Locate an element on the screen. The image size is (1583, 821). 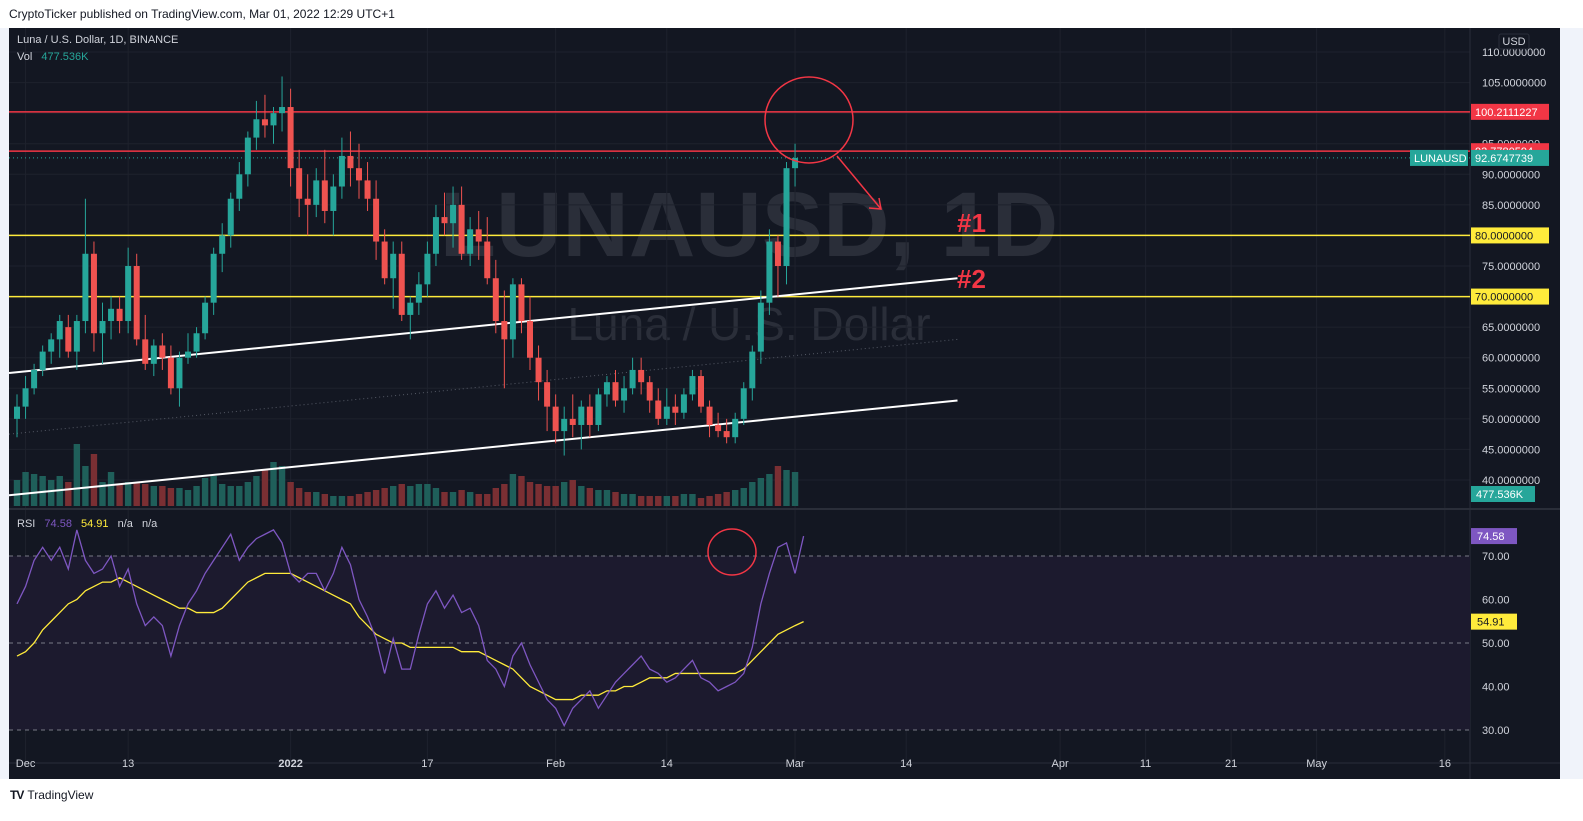
symbol-legend: Luna / U.S. Dollar, 1D, BINANCE is located at coordinates (97, 40).